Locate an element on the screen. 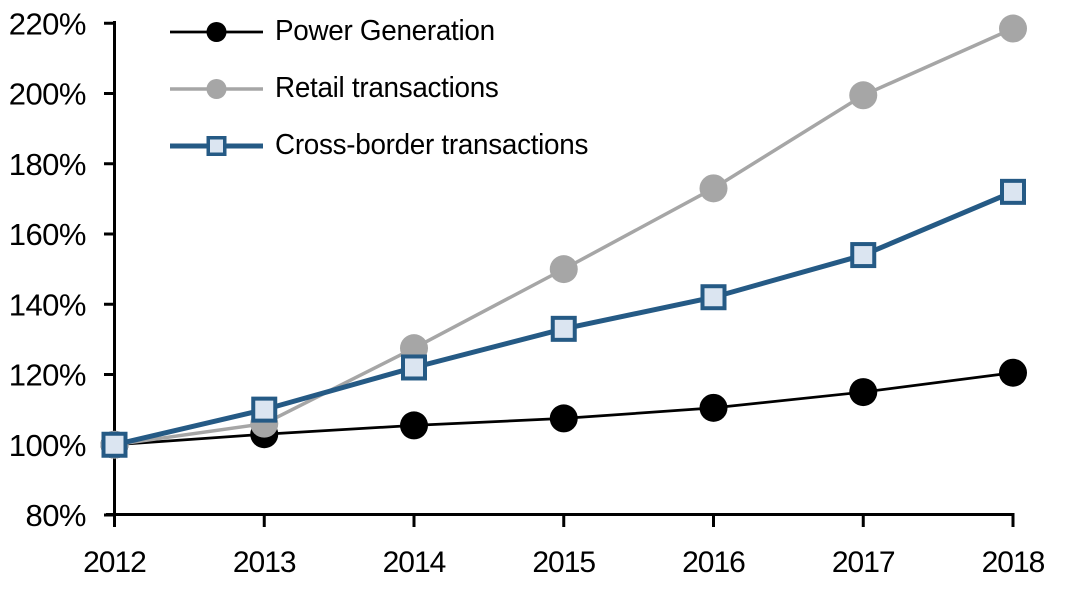 The image size is (1076, 590). y-tick-label: 100% is located at coordinates (47, 445).